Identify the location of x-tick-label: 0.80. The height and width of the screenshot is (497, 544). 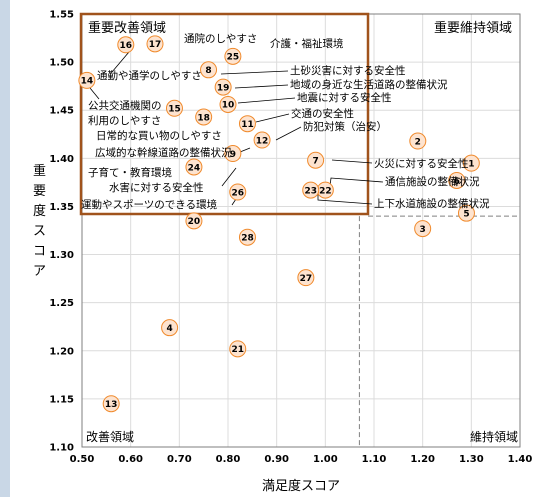
(228, 459).